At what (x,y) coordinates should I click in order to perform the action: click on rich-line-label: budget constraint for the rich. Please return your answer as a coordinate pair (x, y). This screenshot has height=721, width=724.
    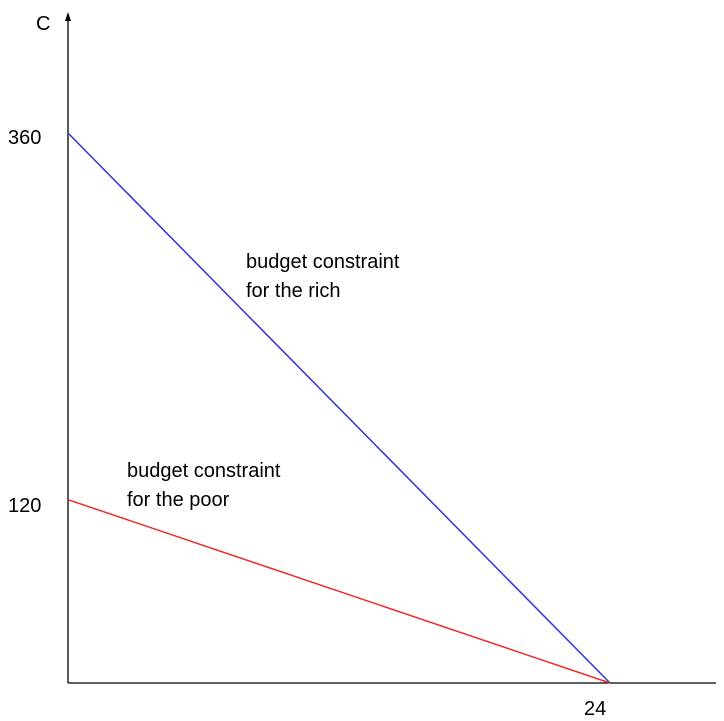
    Looking at the image, I should click on (325, 276).